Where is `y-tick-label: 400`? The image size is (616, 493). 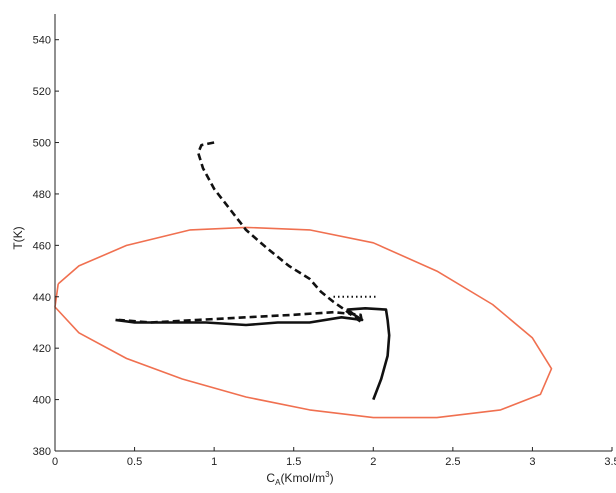
y-tick-label: 400 is located at coordinates (42, 401).